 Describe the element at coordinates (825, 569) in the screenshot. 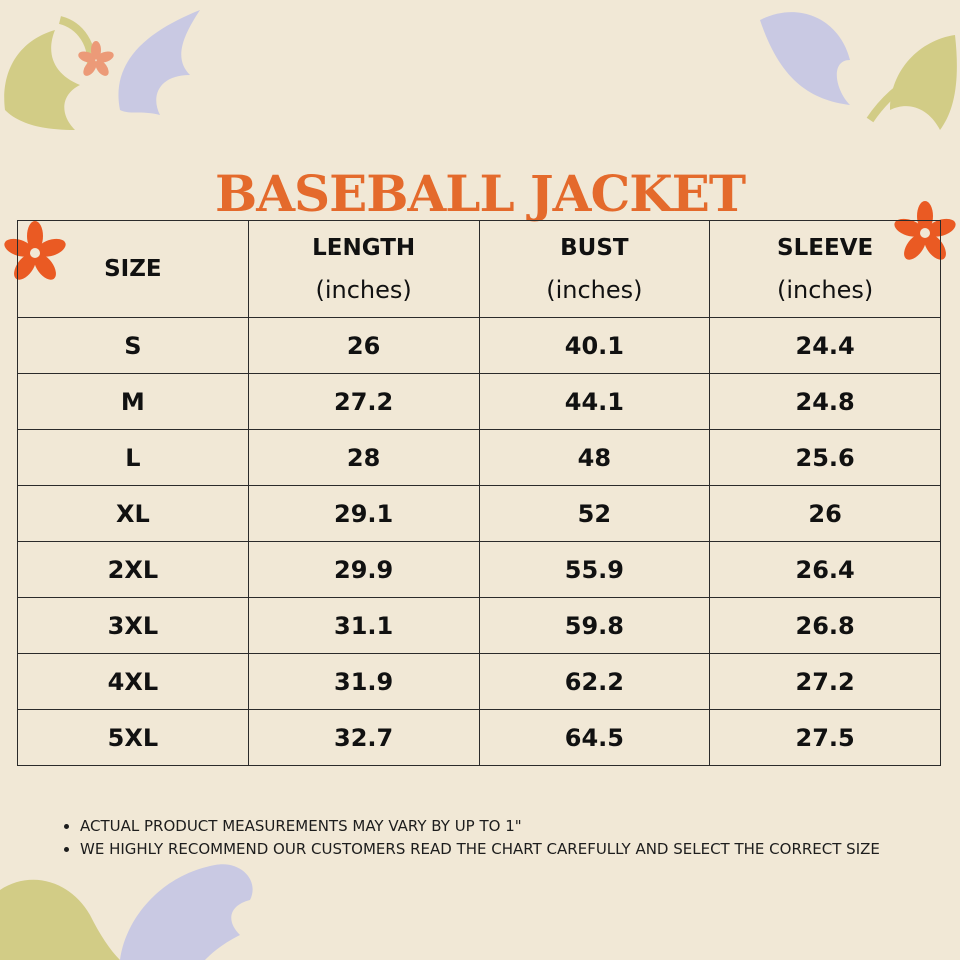

I see `cell-sleeve: 26.4` at that location.